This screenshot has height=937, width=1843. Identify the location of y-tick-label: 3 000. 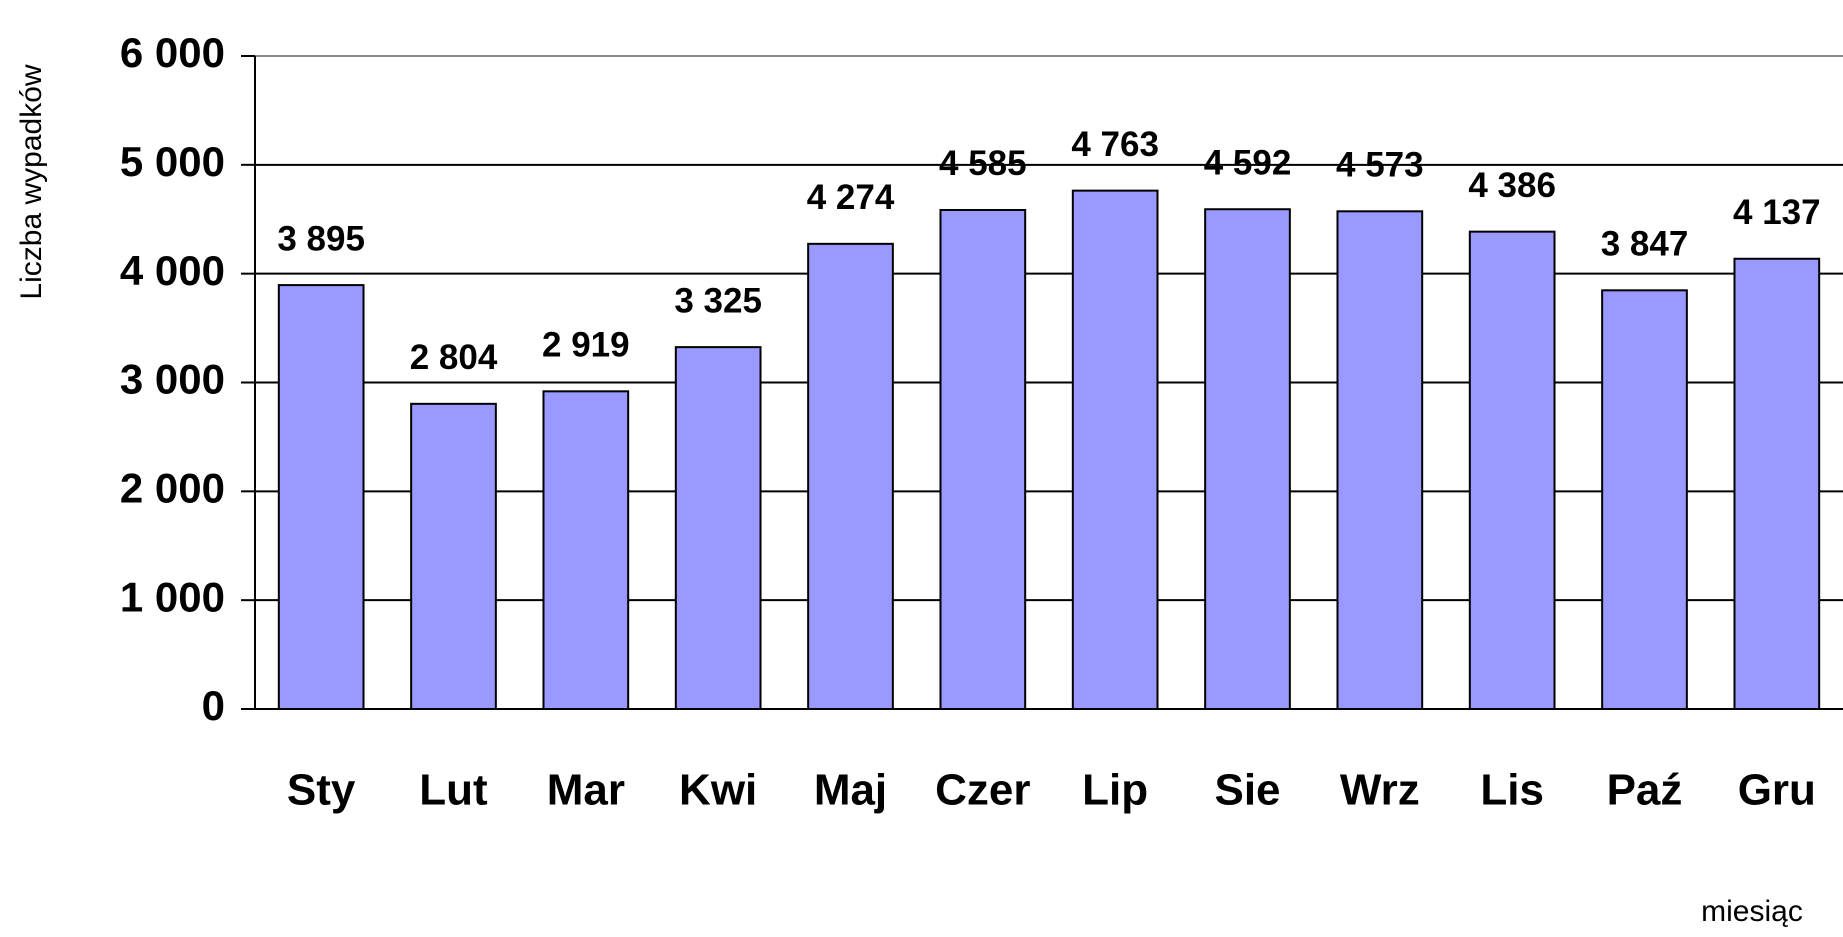
(172, 379).